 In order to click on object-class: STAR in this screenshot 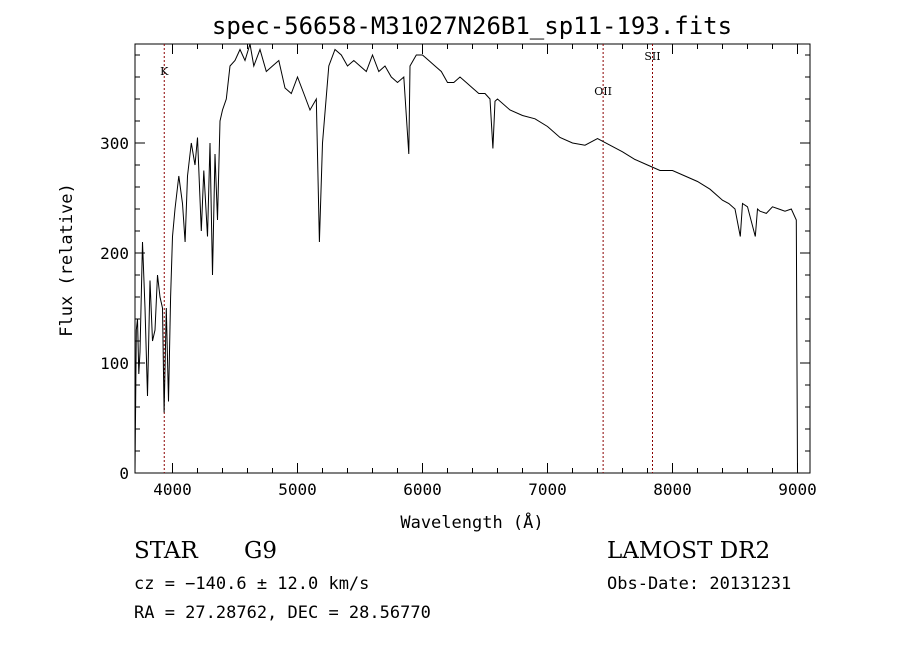, I will do `click(166, 551)`.